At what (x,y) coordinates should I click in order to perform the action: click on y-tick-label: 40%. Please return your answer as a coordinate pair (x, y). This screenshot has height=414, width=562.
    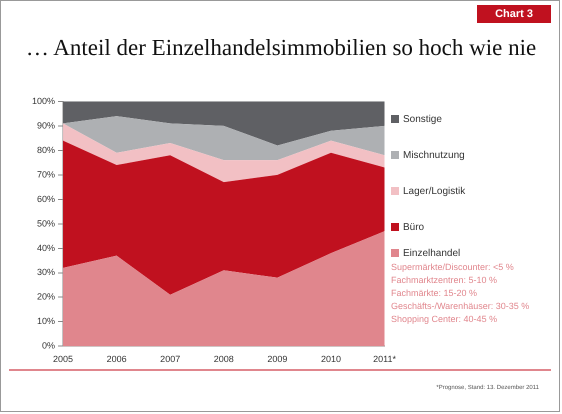
    Looking at the image, I should click on (46, 247).